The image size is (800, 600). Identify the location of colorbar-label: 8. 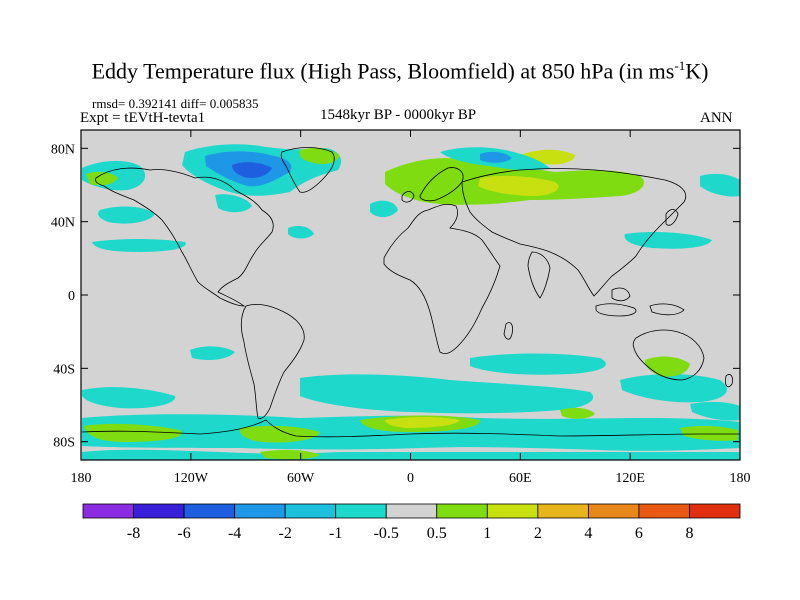
(689, 533).